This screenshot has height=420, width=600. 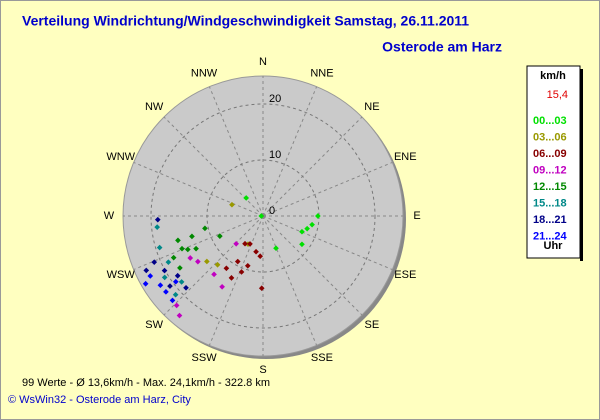 What do you see at coordinates (550, 121) in the screenshot?
I see `legend-entry: 00...03` at bounding box center [550, 121].